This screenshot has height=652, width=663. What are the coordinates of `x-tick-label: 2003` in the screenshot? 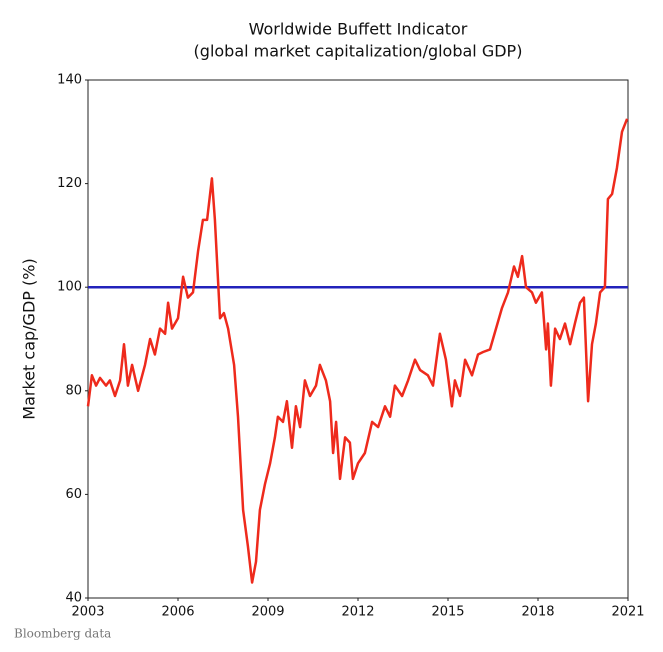 It's located at (87, 612).